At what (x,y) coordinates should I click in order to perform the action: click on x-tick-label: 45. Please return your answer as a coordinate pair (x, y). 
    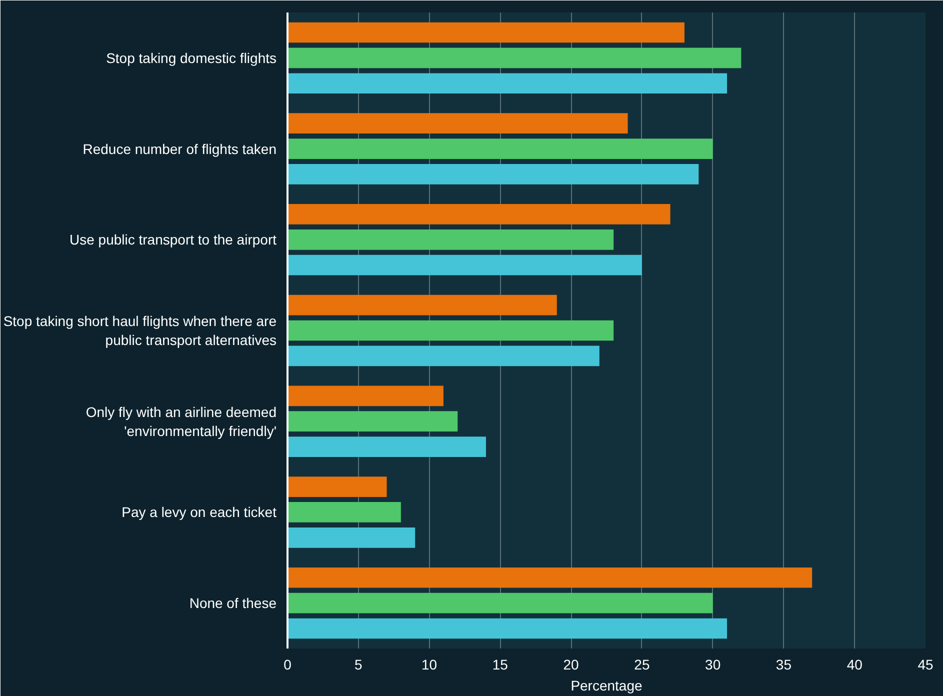
    Looking at the image, I should click on (926, 664).